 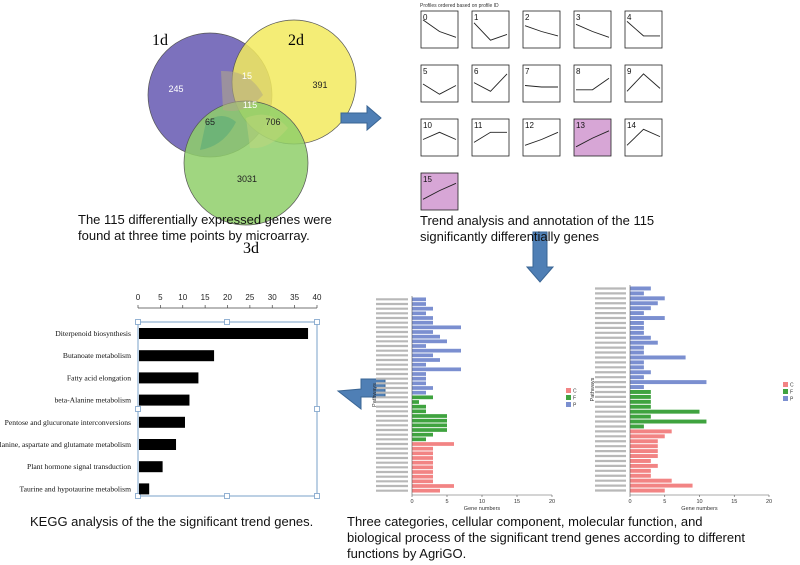 I want to click on go-x-axis-label: Gene numbers, so click(x=699, y=509).